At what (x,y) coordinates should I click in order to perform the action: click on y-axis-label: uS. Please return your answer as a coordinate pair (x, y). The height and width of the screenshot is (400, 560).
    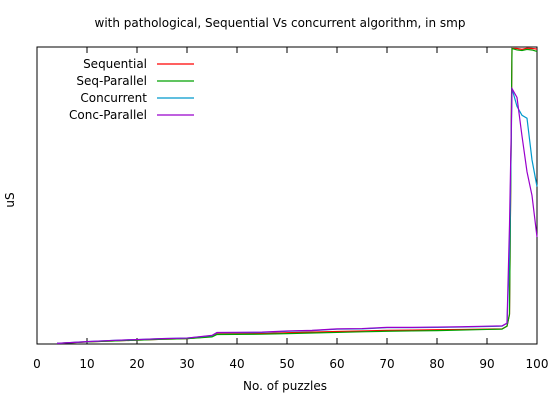
    Looking at the image, I should click on (10, 199).